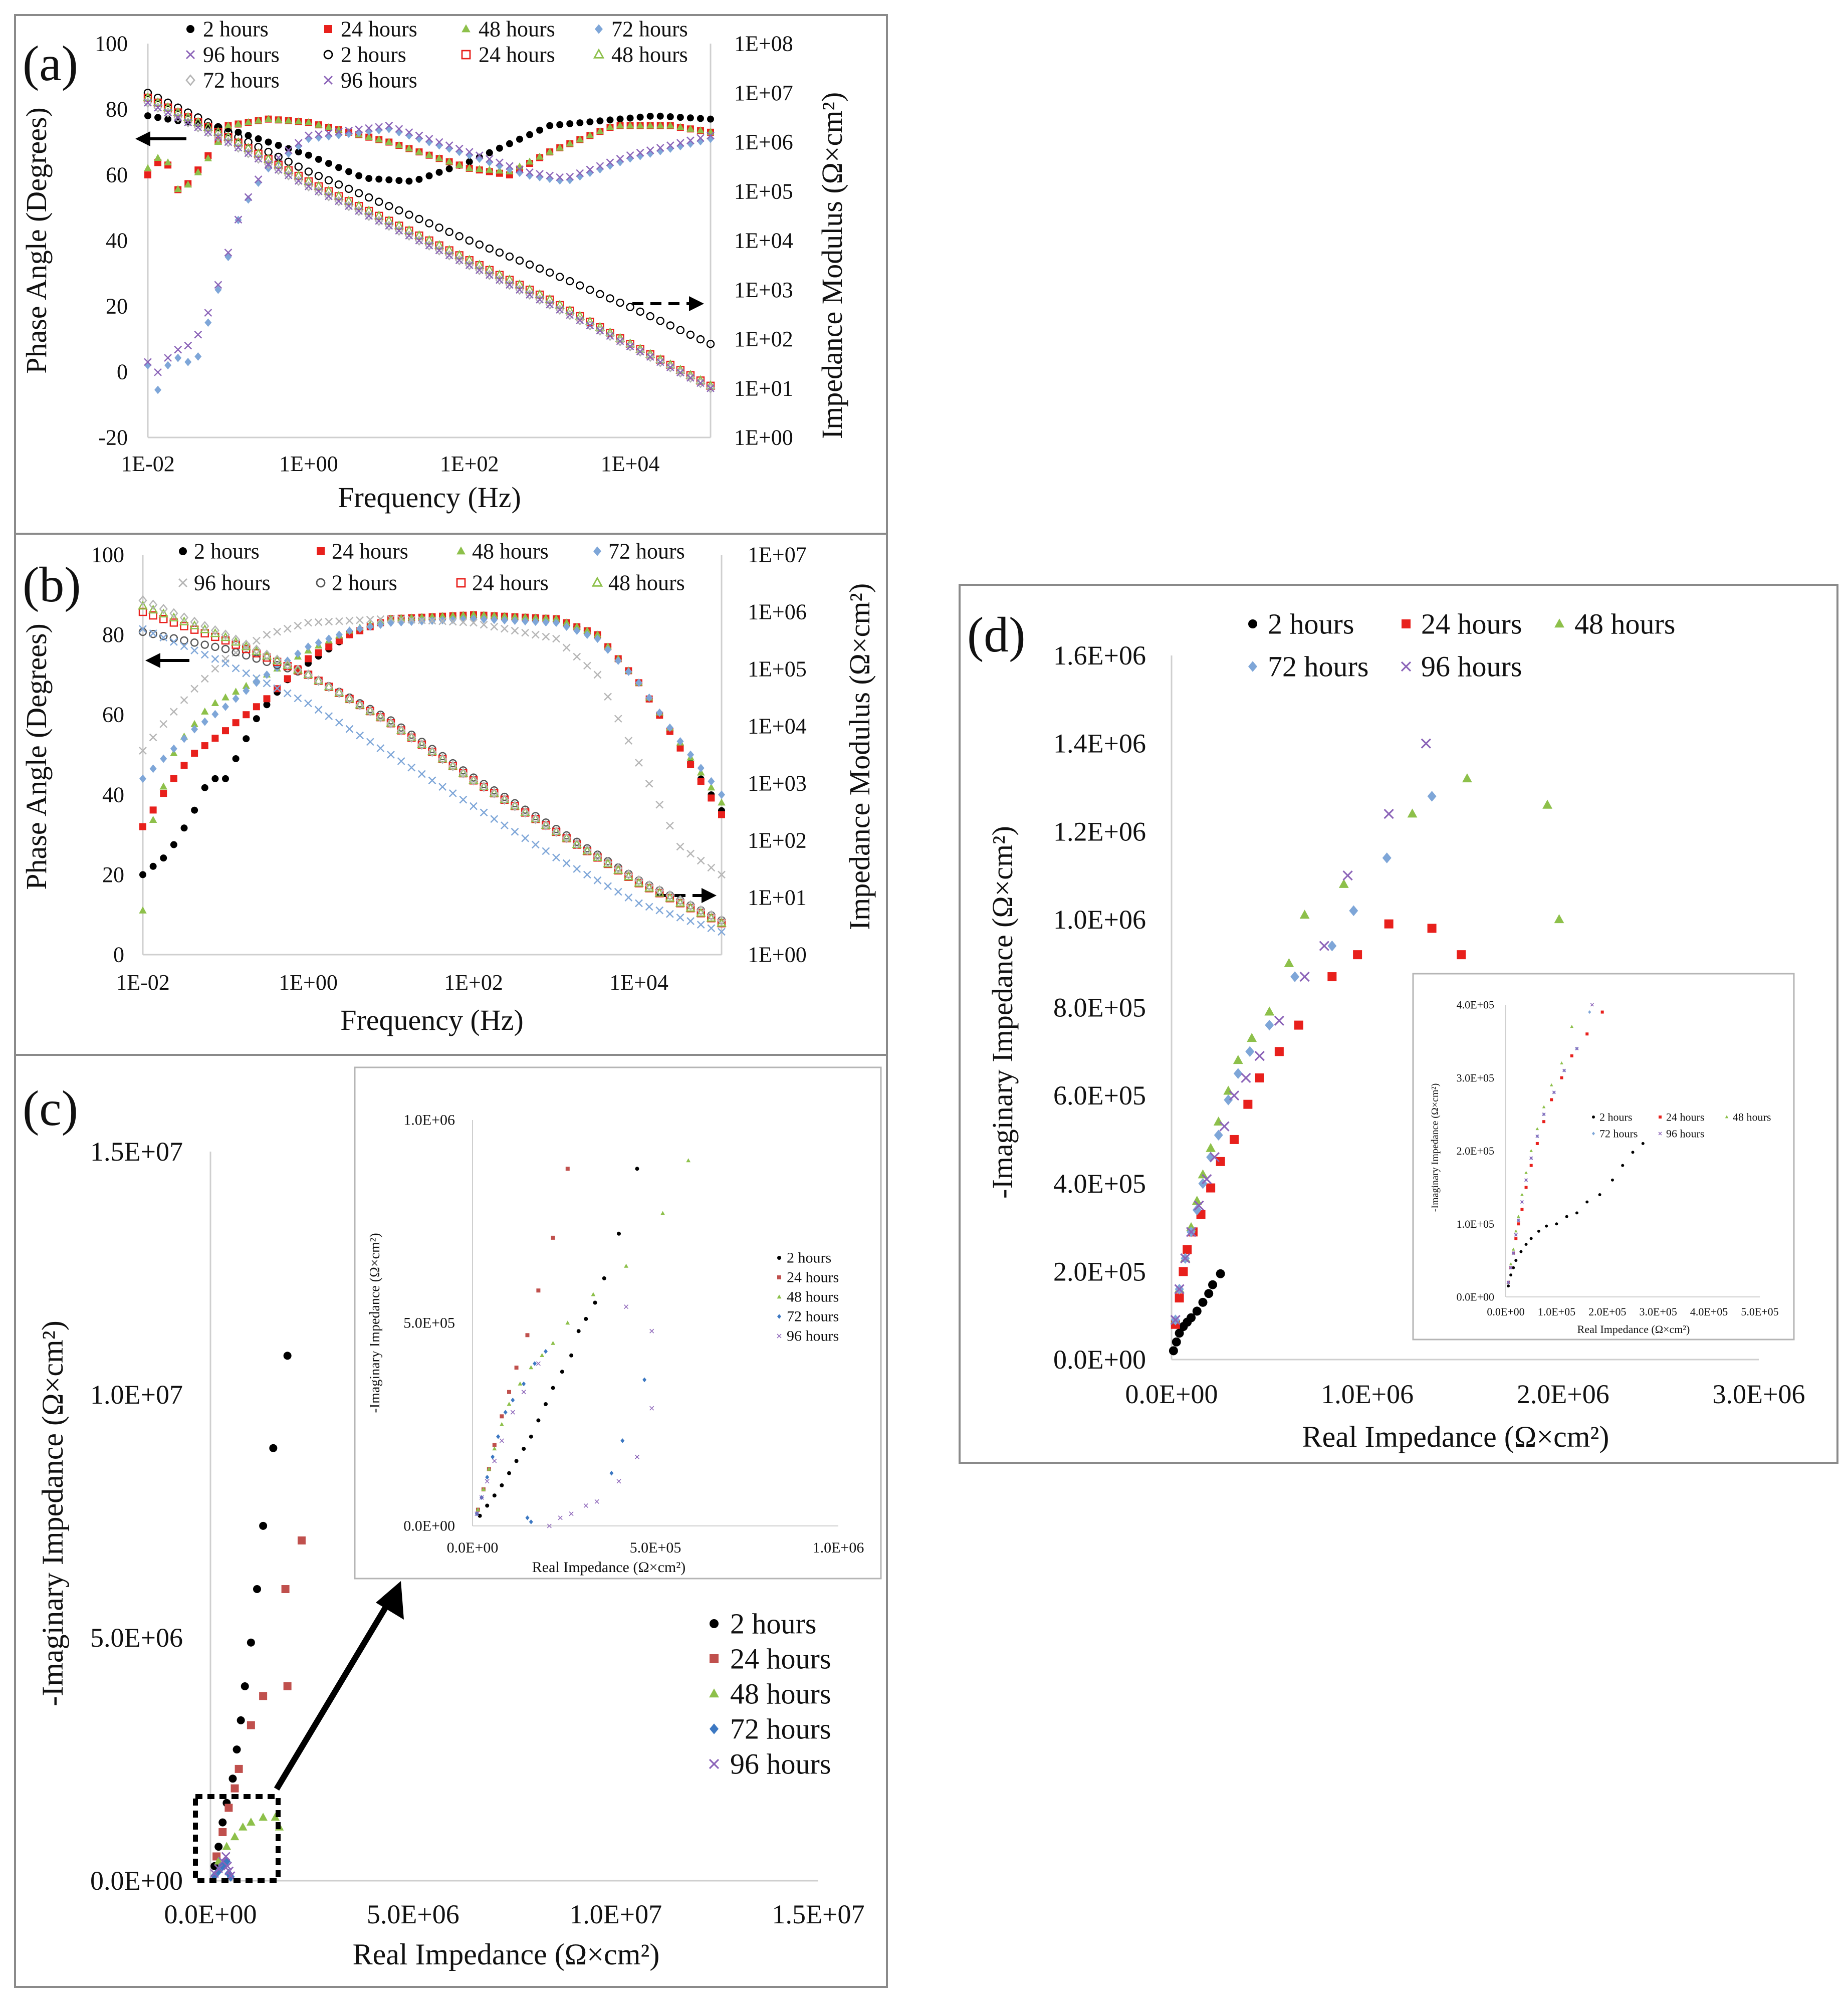 Image resolution: width=1848 pixels, height=2001 pixels. I want to click on panel-a-y-left-label: Phase Angle (Degrees), so click(36, 240).